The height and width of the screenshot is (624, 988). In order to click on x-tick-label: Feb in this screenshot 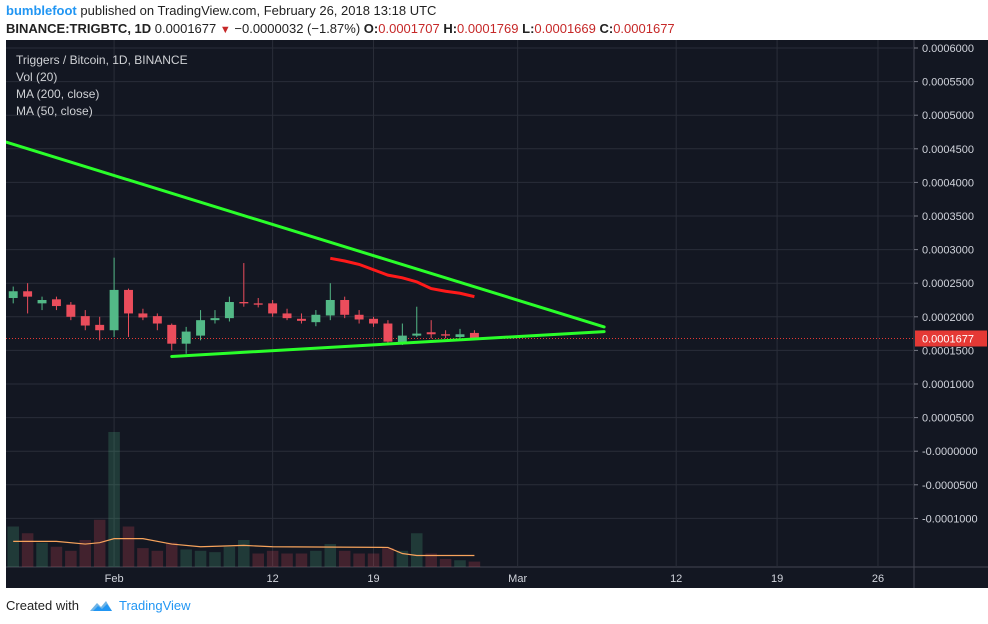, I will do `click(114, 579)`.